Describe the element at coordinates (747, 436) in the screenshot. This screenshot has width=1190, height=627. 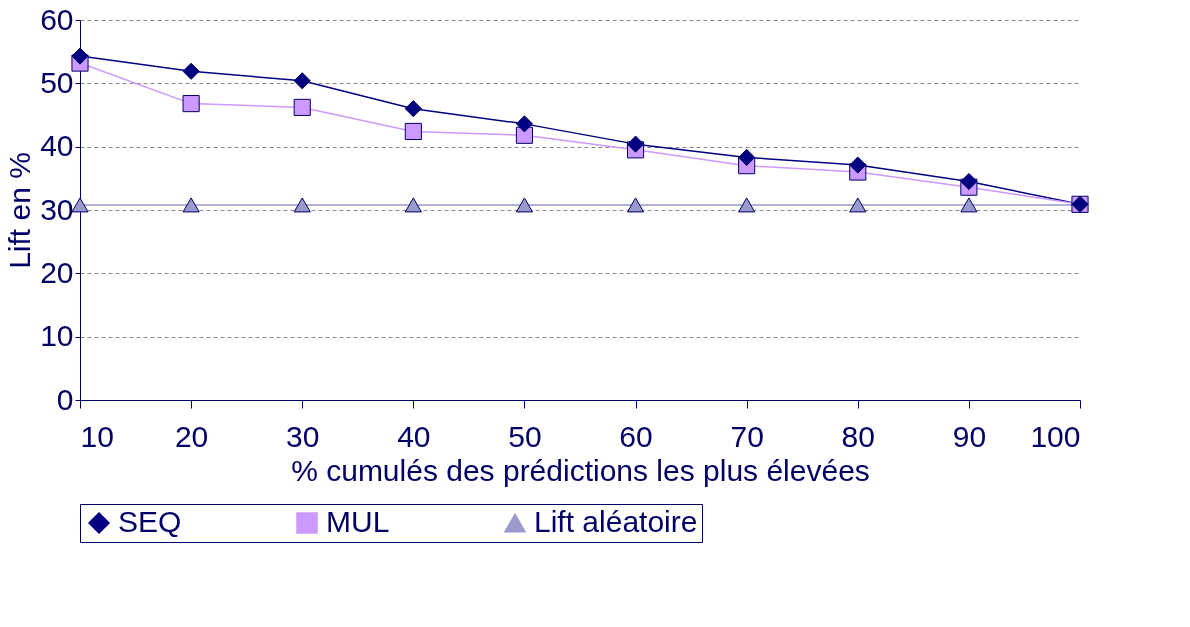
I see `x-tick-label: 70` at that location.